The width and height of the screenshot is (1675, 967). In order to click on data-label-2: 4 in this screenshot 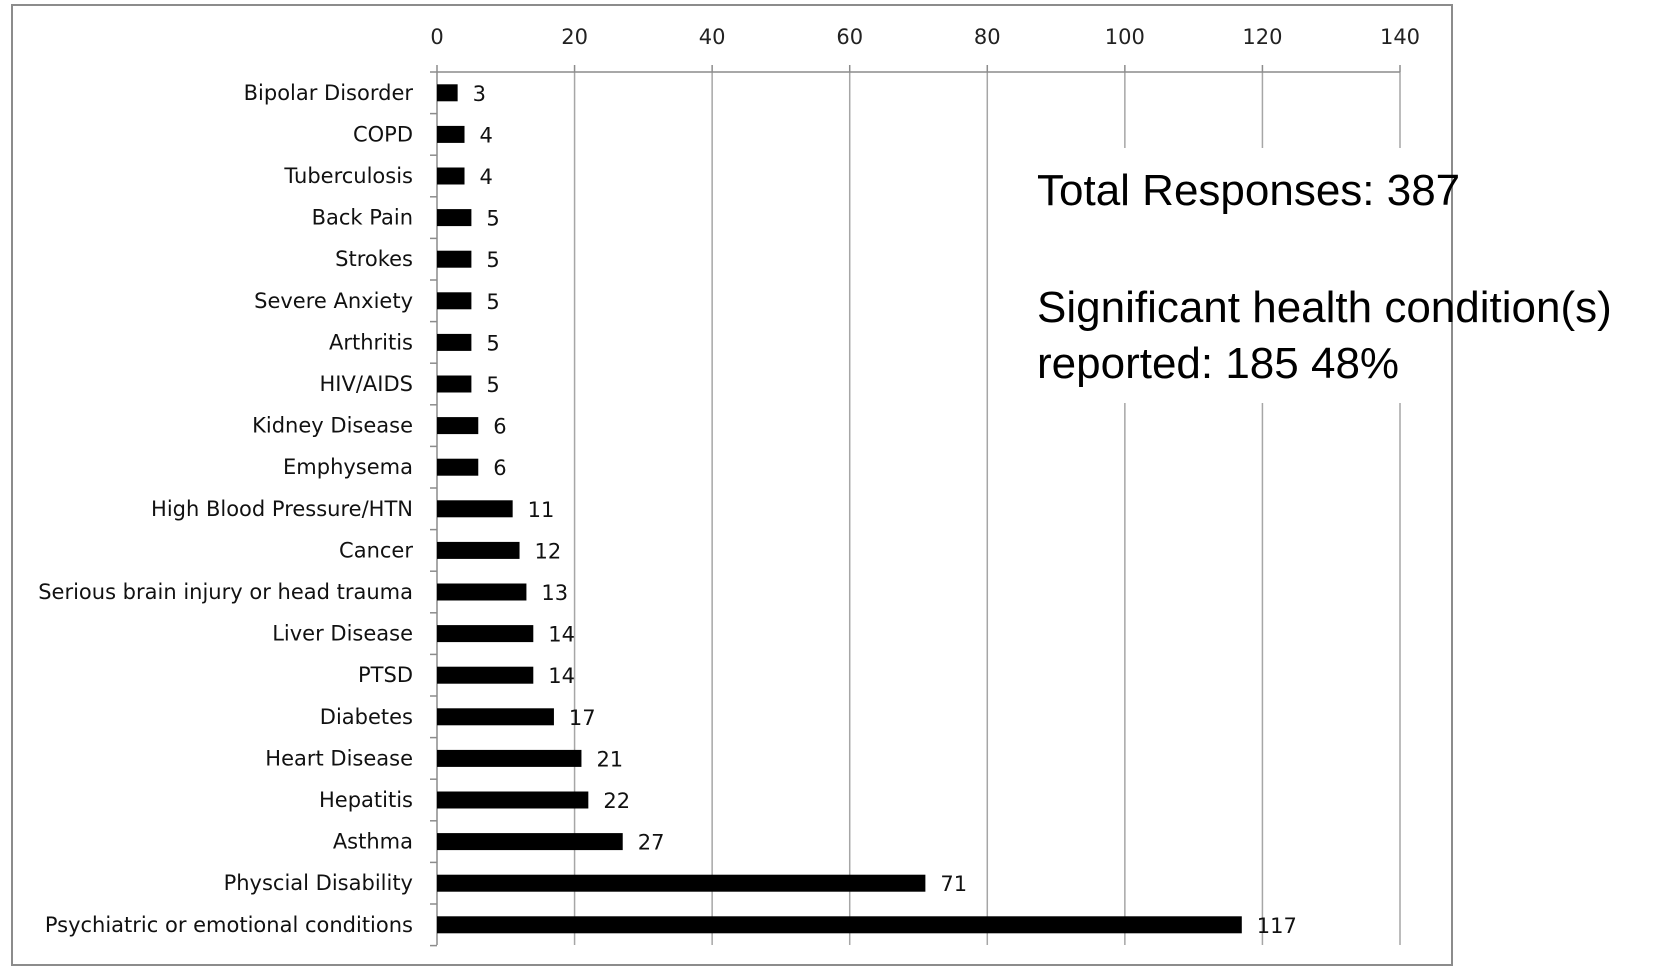, I will do `click(486, 177)`.